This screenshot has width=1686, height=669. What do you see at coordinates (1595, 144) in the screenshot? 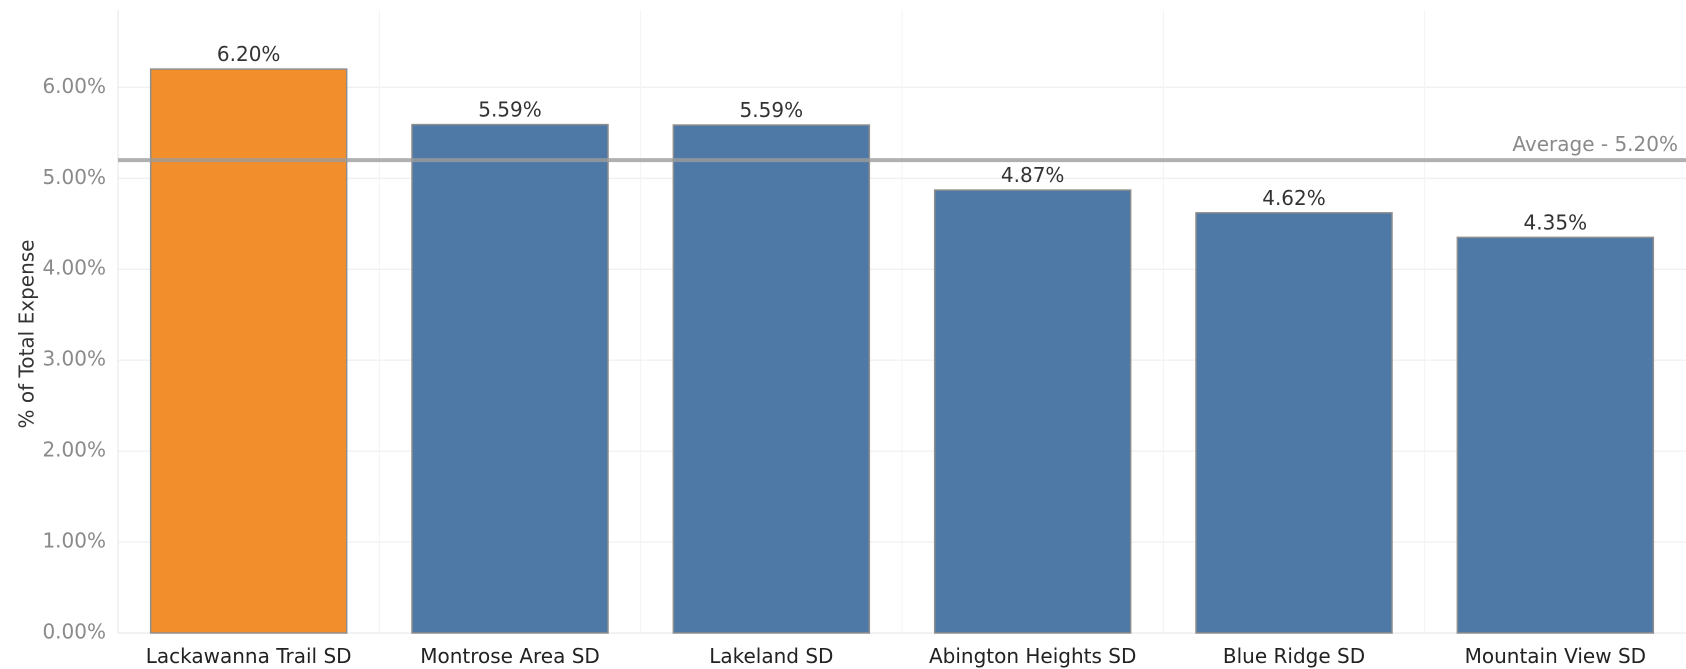
I see `average-reference-label: Average - 5.20%` at bounding box center [1595, 144].